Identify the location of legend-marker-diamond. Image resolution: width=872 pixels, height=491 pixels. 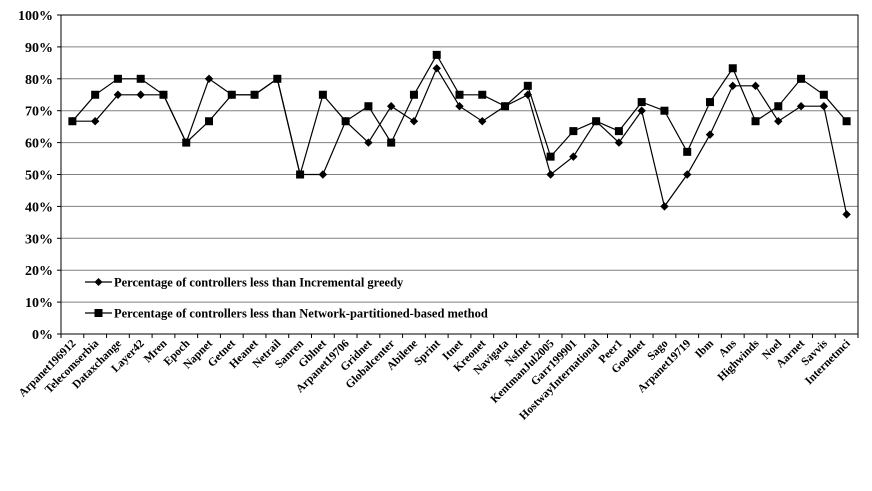
(98, 282).